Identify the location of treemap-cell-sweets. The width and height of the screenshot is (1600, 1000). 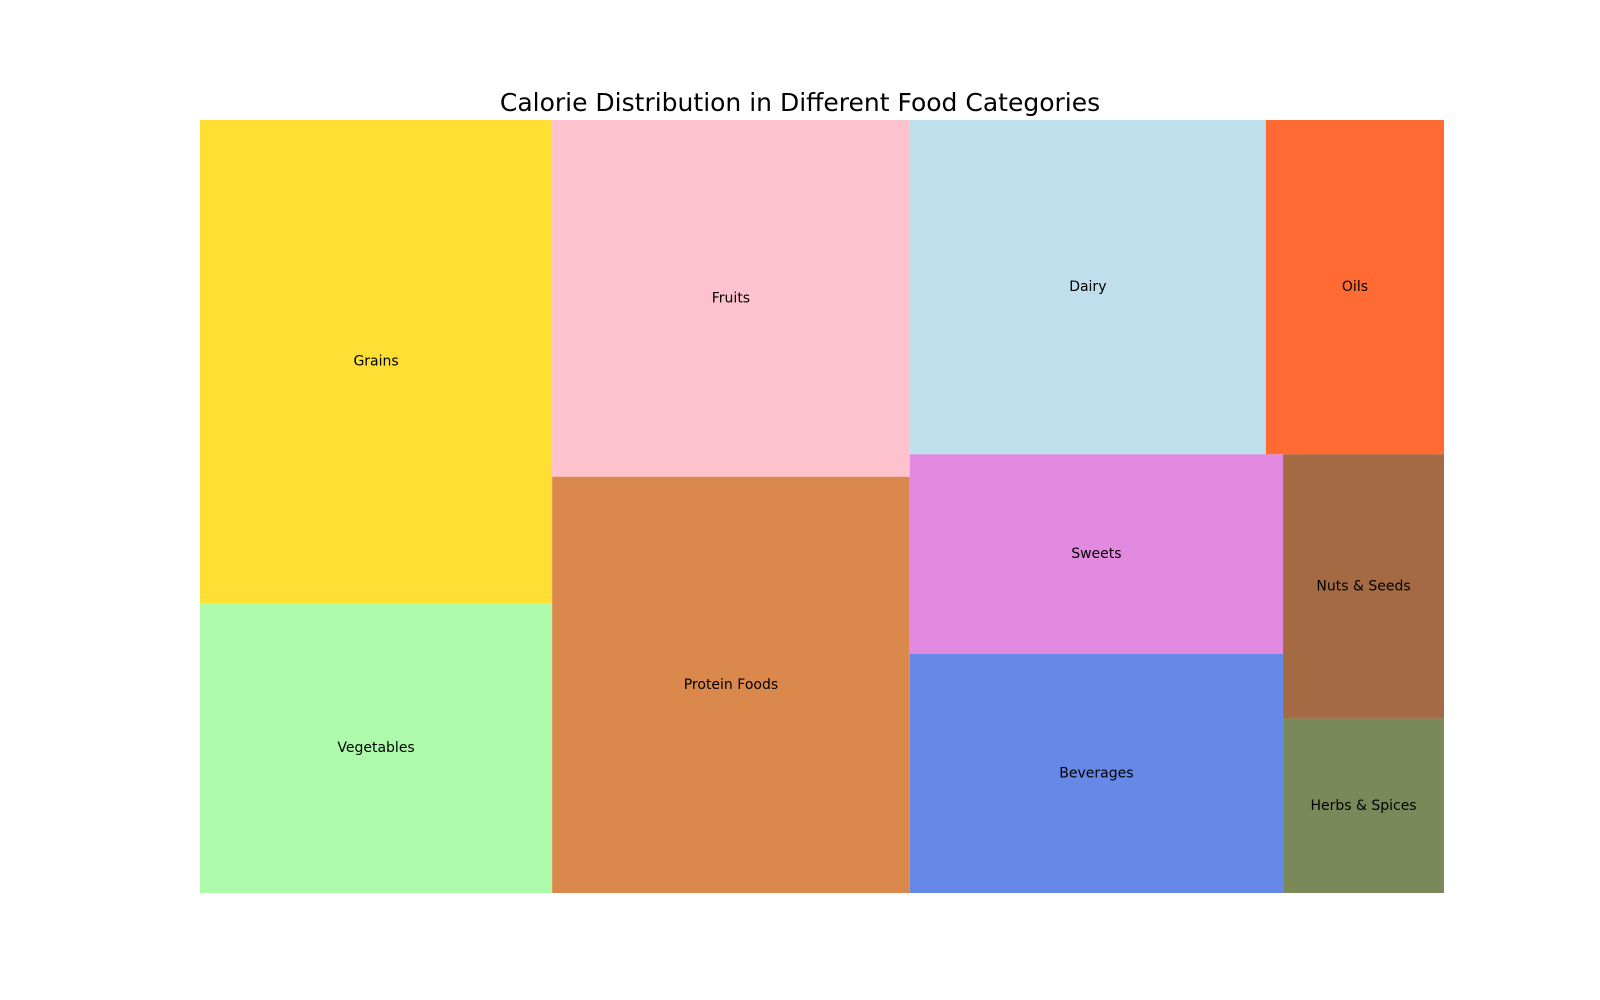
(1096, 554).